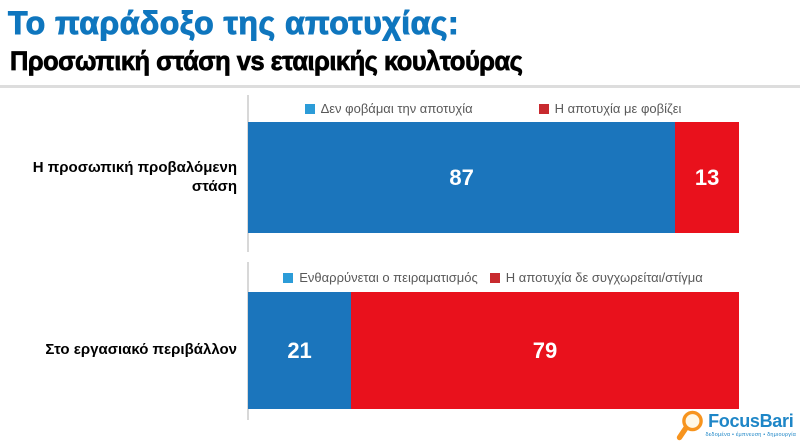  Describe the element at coordinates (233, 23) in the screenshot. I see `page-title: Το παράδοξο της αποτυχίας:` at that location.